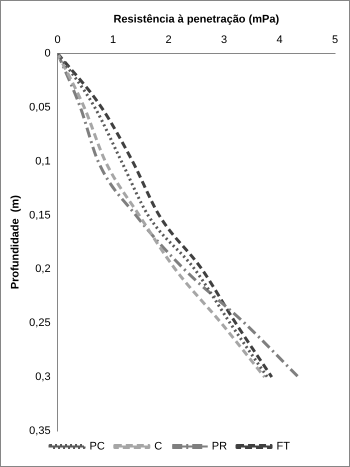  Describe the element at coordinates (224, 40) in the screenshot. I see `x-tick-label: 3` at that location.